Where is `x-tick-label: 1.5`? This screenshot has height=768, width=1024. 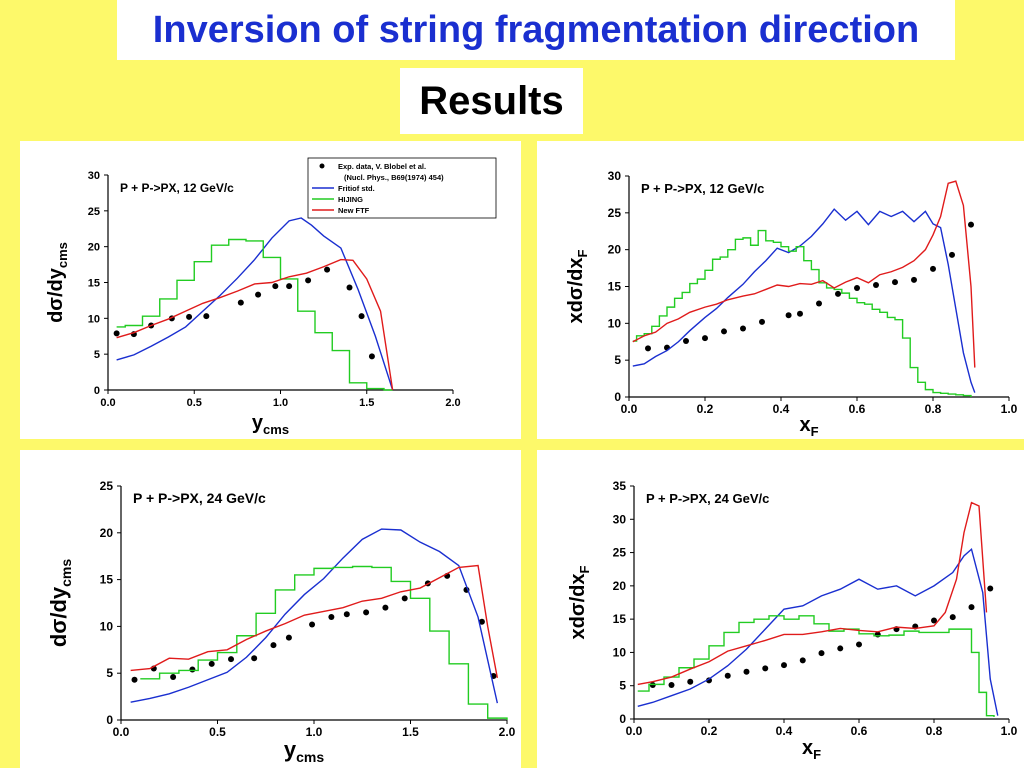 x-tick-label: 1.5 is located at coordinates (366, 403).